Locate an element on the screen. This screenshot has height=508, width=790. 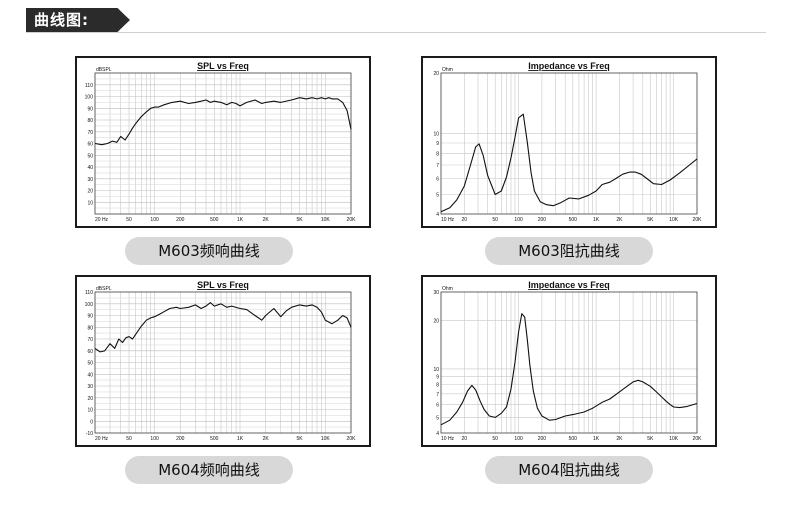
y-tick-label: -10 is located at coordinates (89, 434).